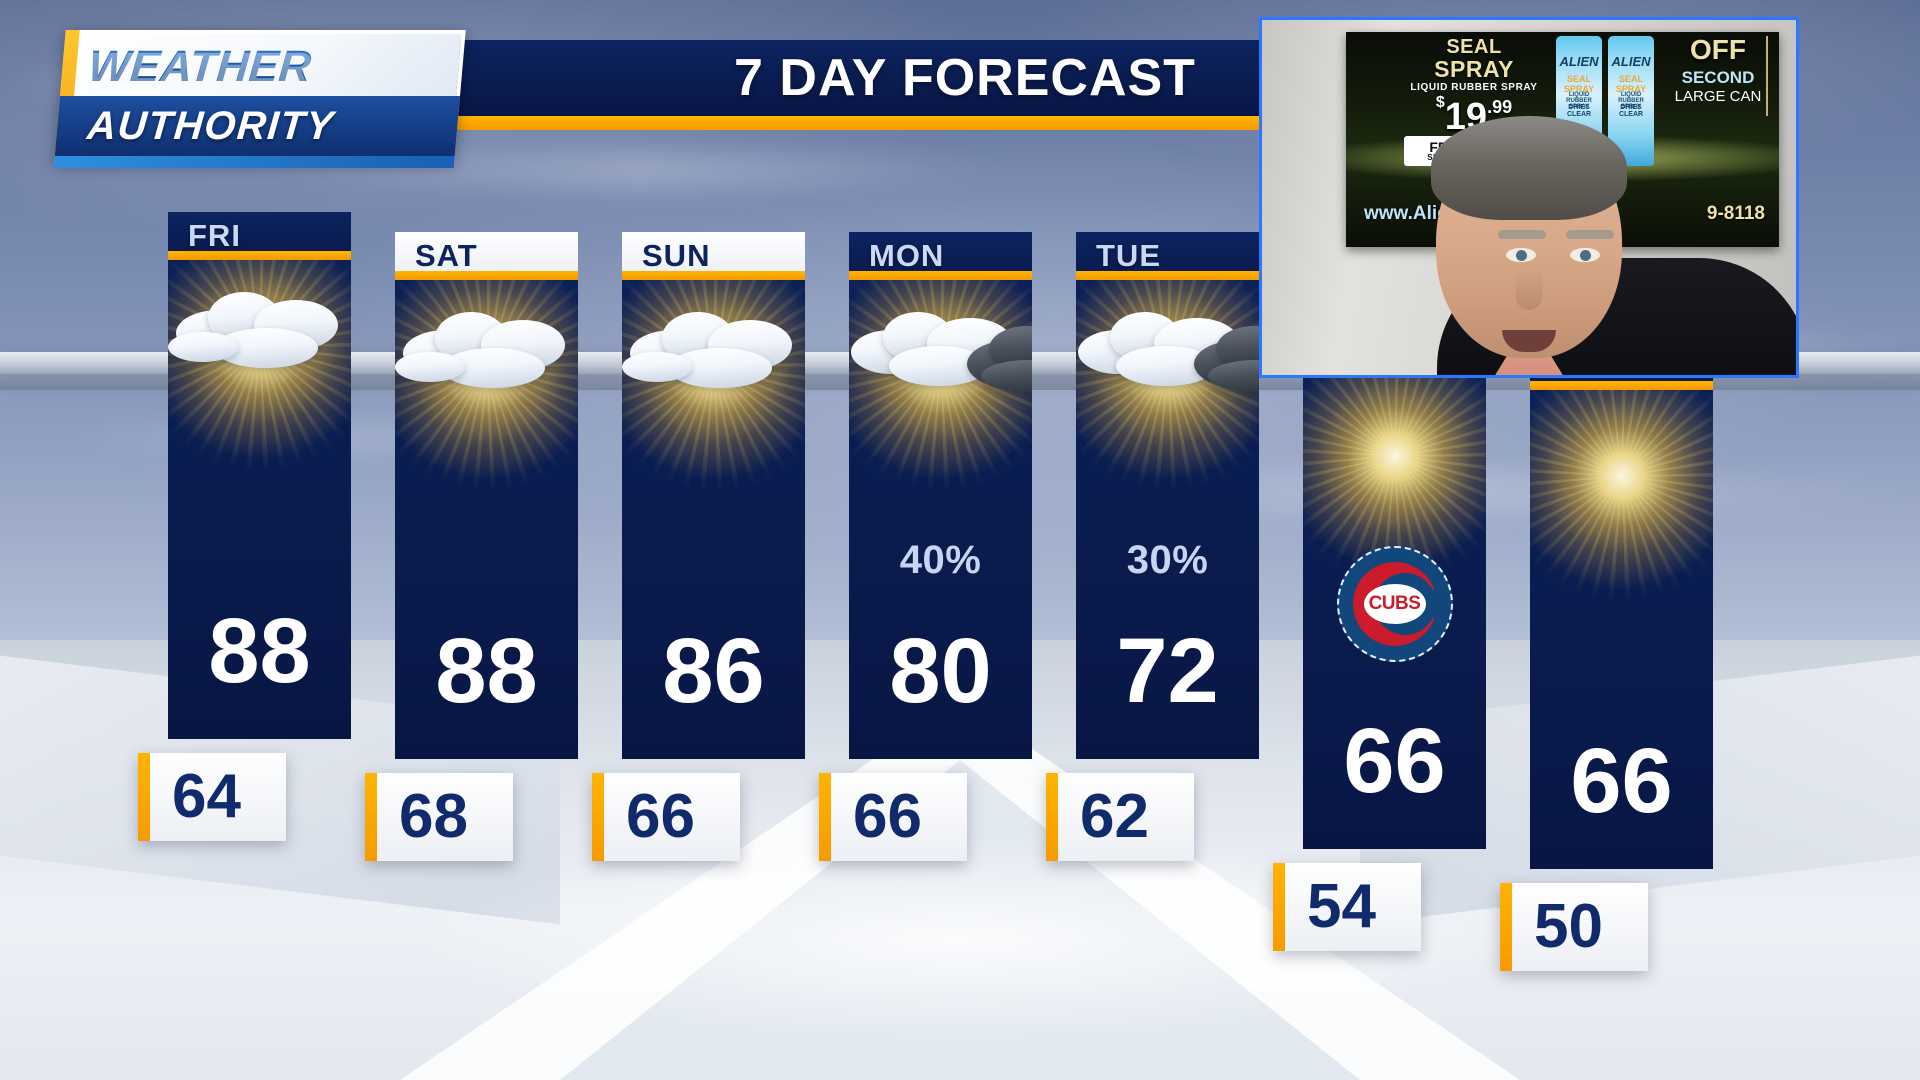 The height and width of the screenshot is (1080, 1920). Describe the element at coordinates (1522, 234) in the screenshot. I see `anchor-eyebrow` at that location.